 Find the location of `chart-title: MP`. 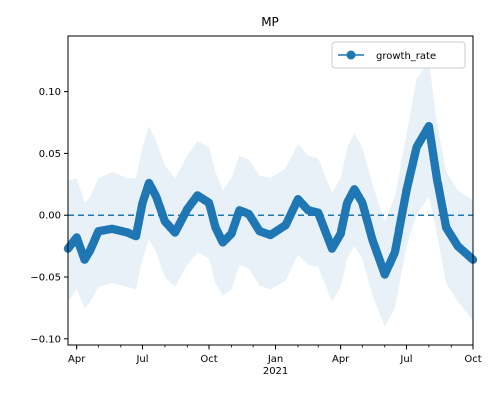

chart-title: MP is located at coordinates (270, 22).